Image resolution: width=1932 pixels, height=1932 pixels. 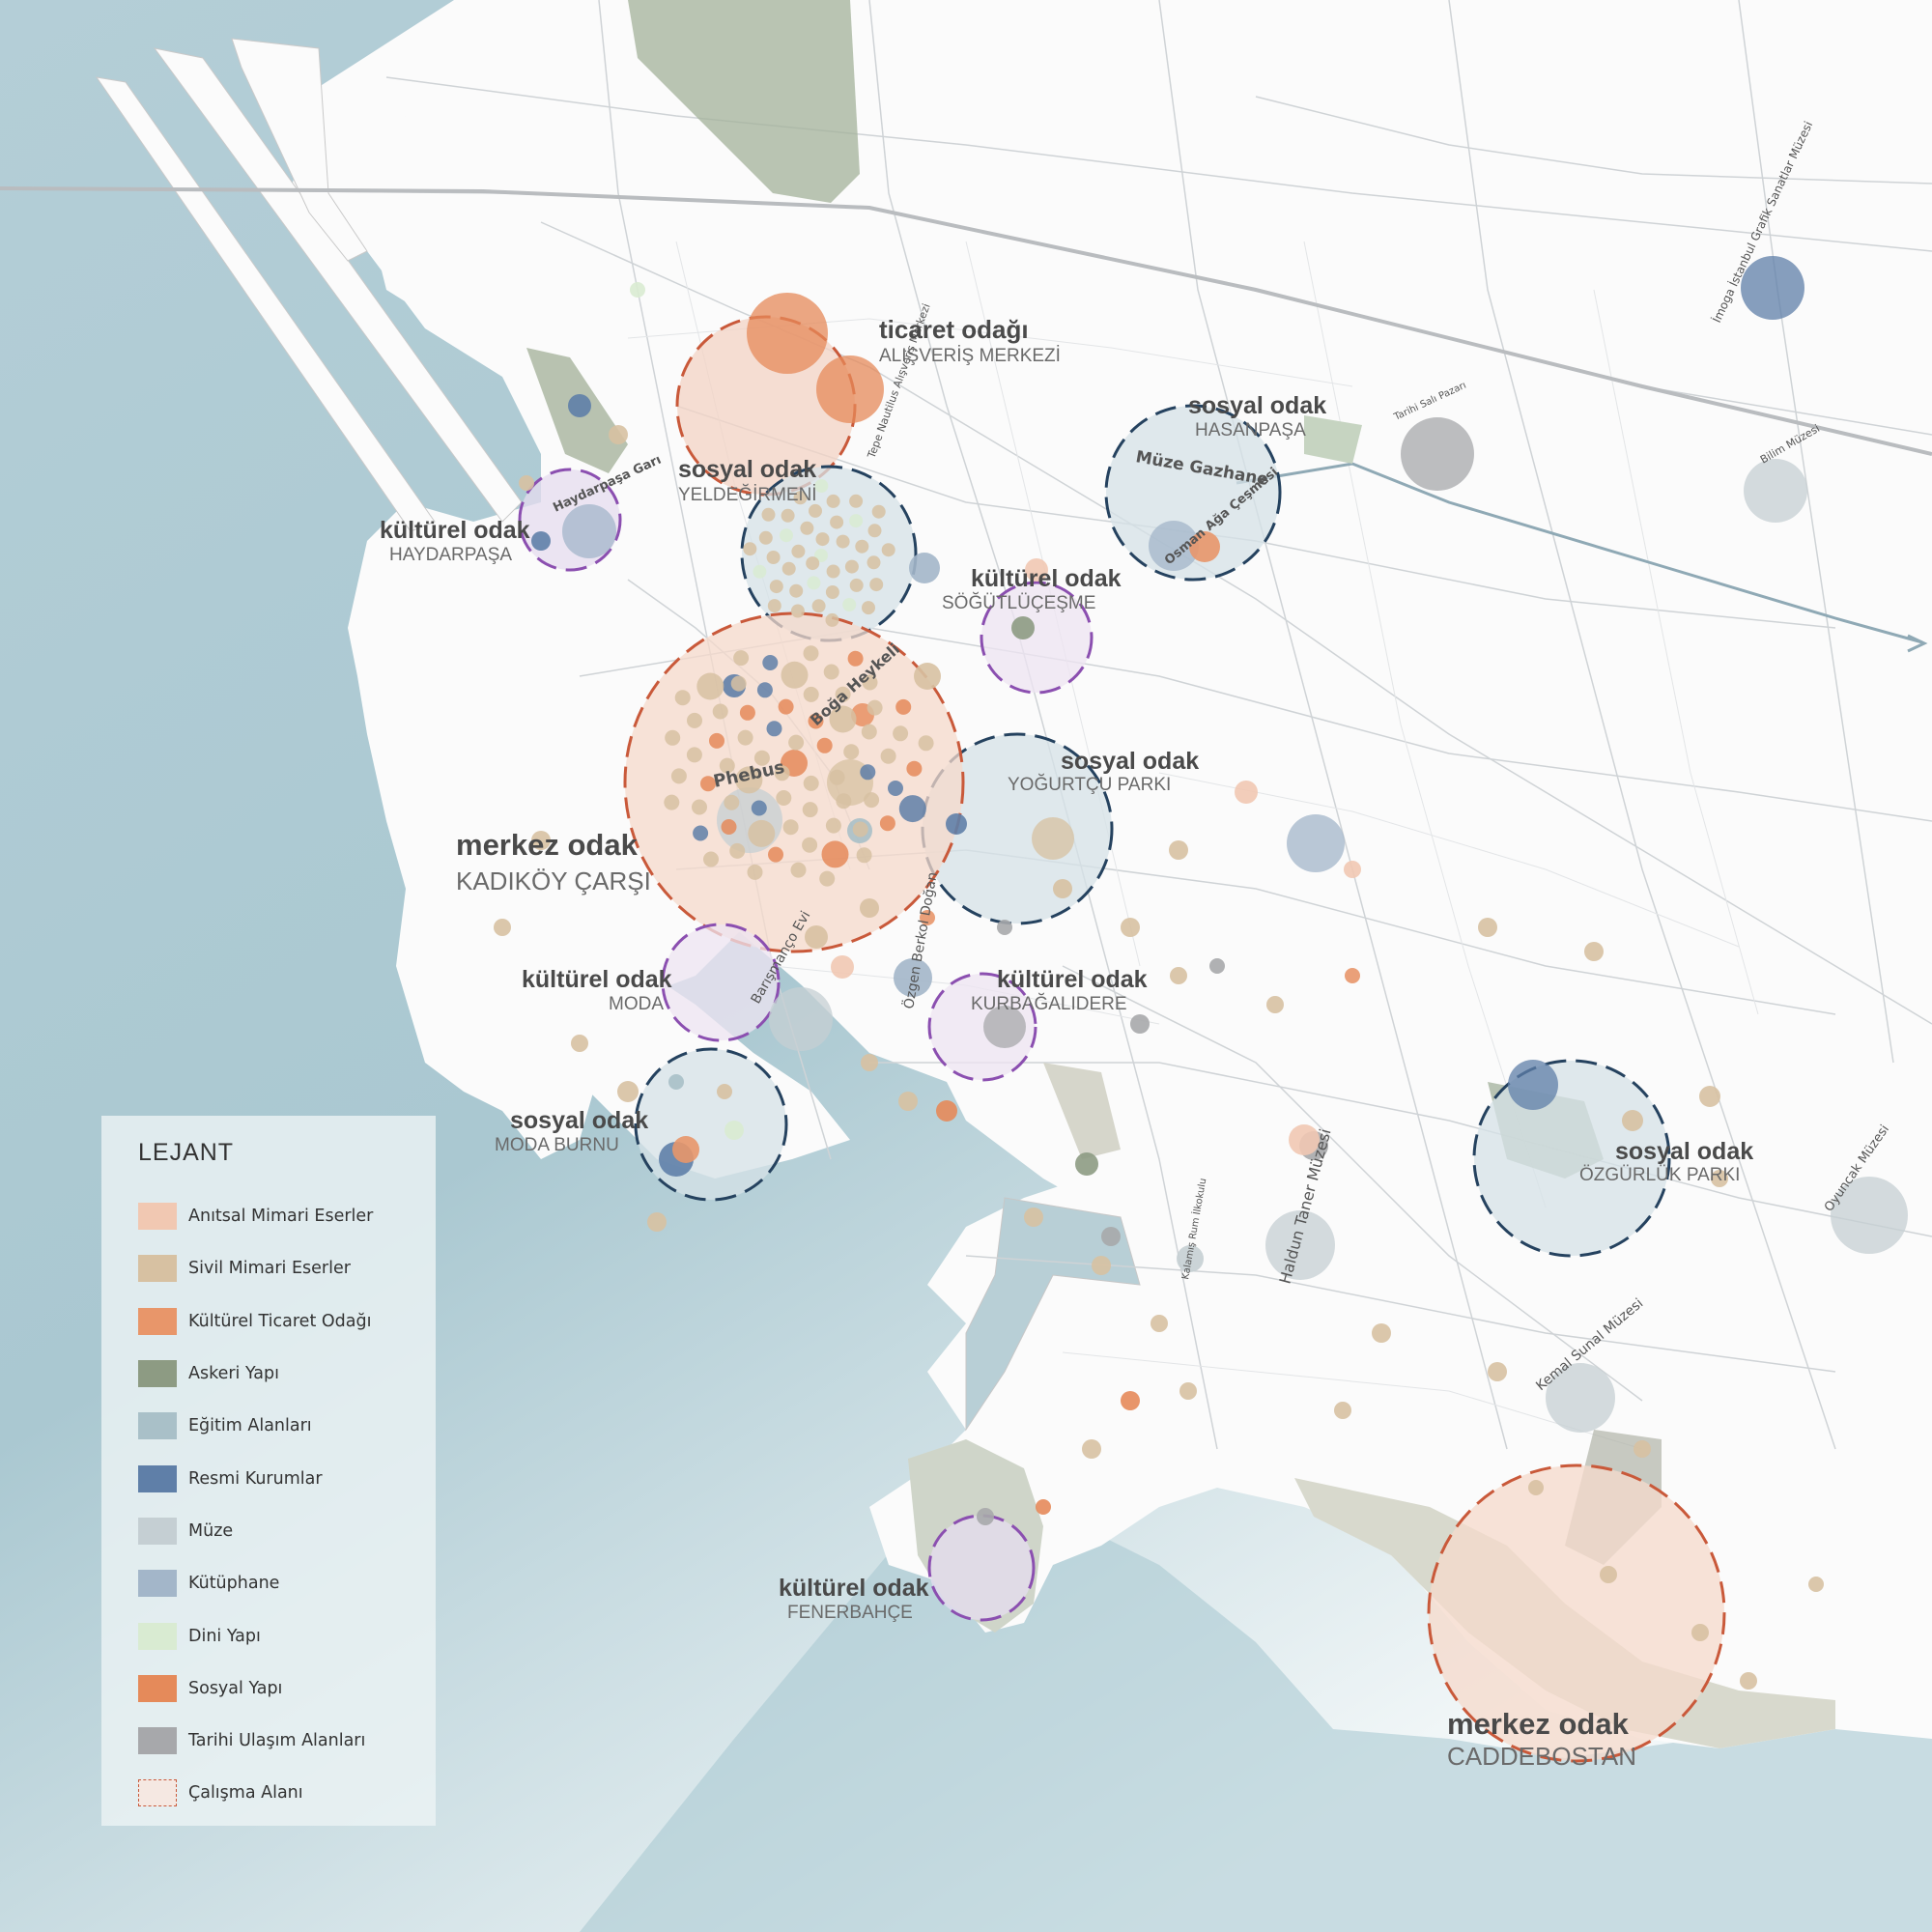 I want to click on svg-text: ticaret odağı, so click(x=954, y=329).